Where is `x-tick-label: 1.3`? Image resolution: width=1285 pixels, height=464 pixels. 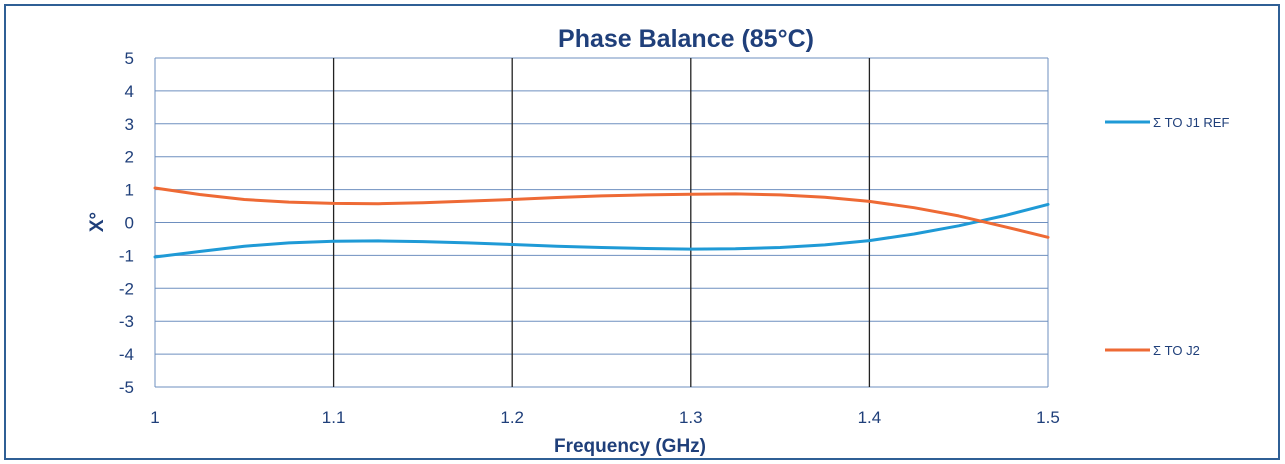
x-tick-label: 1.3 is located at coordinates (691, 417).